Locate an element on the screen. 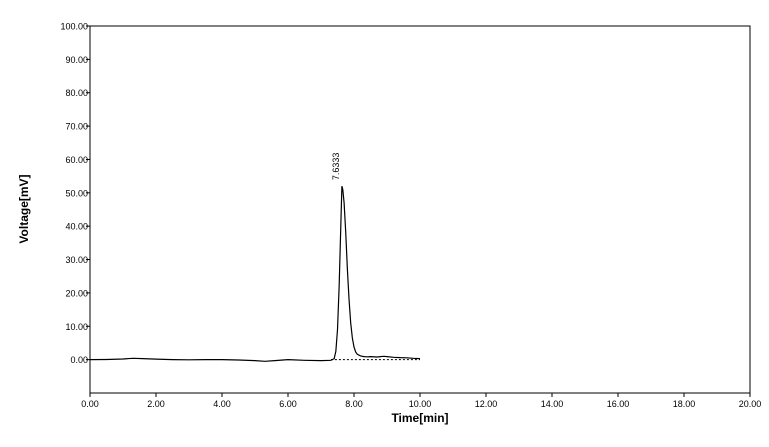  x-tick-label: 6.00 is located at coordinates (288, 404).